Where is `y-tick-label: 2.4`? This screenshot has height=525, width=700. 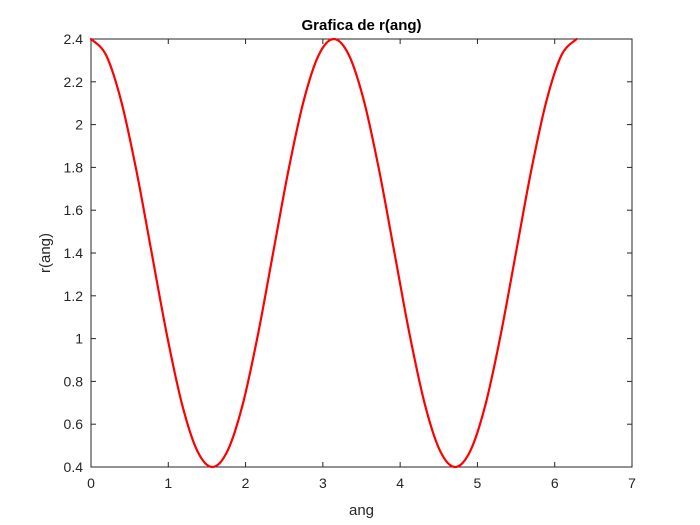 y-tick-label: 2.4 is located at coordinates (74, 39).